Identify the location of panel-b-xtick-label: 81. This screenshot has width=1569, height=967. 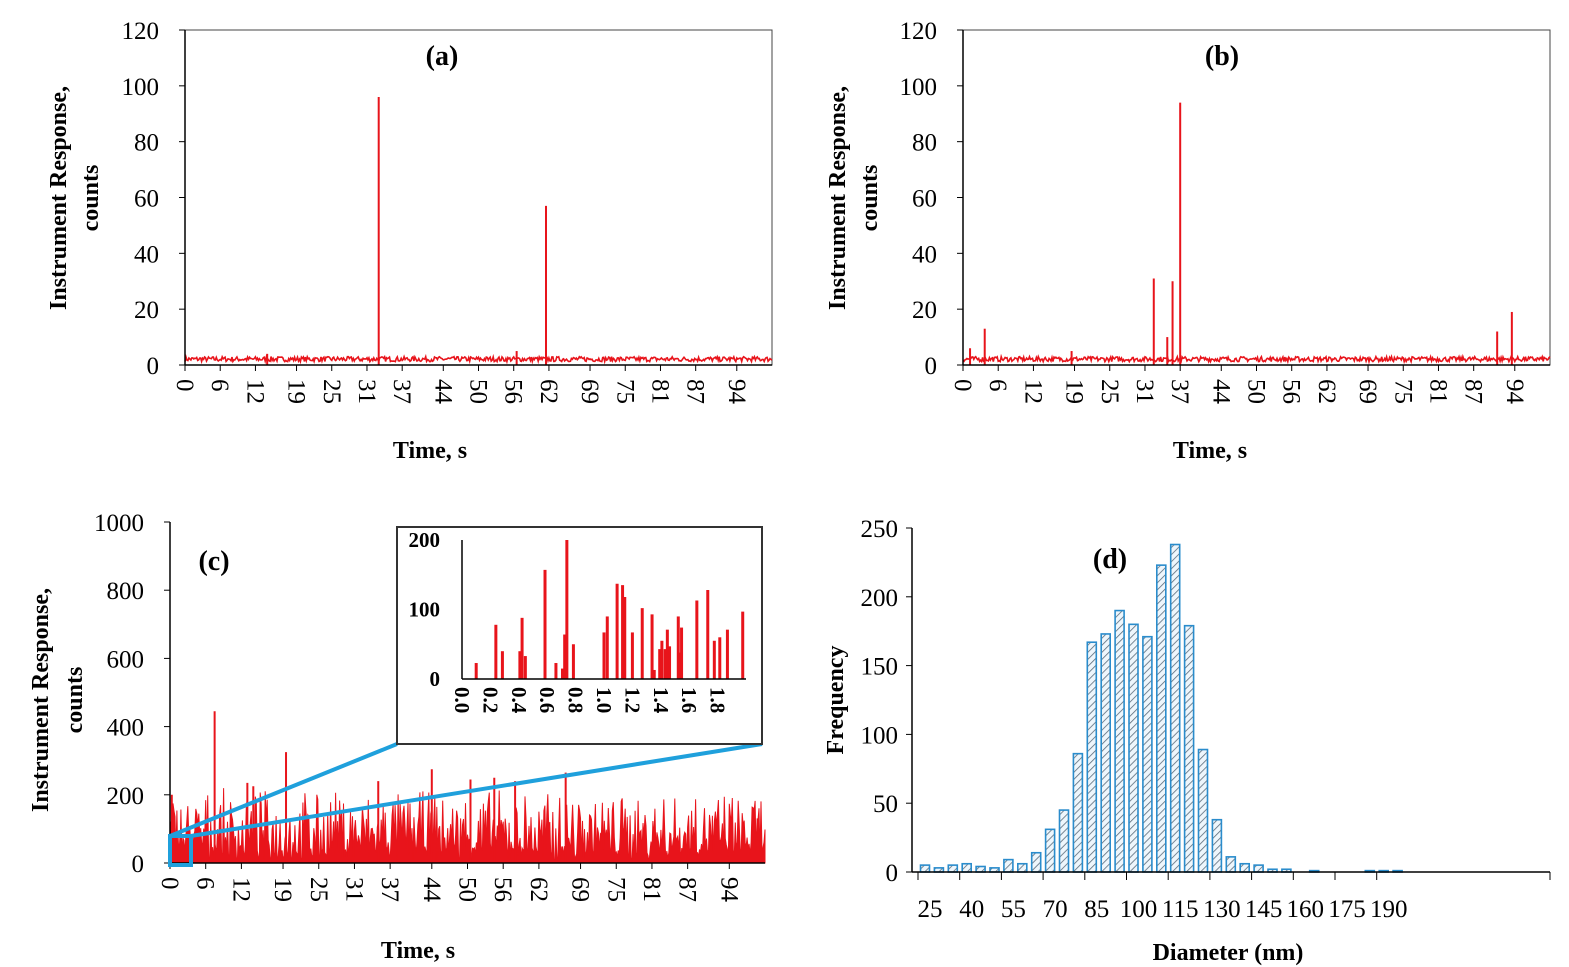
(1437, 391).